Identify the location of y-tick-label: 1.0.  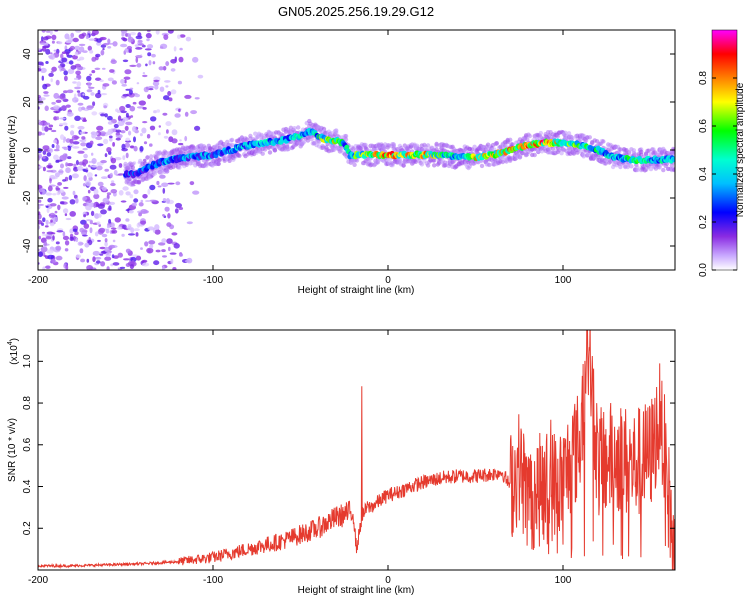
(27, 361).